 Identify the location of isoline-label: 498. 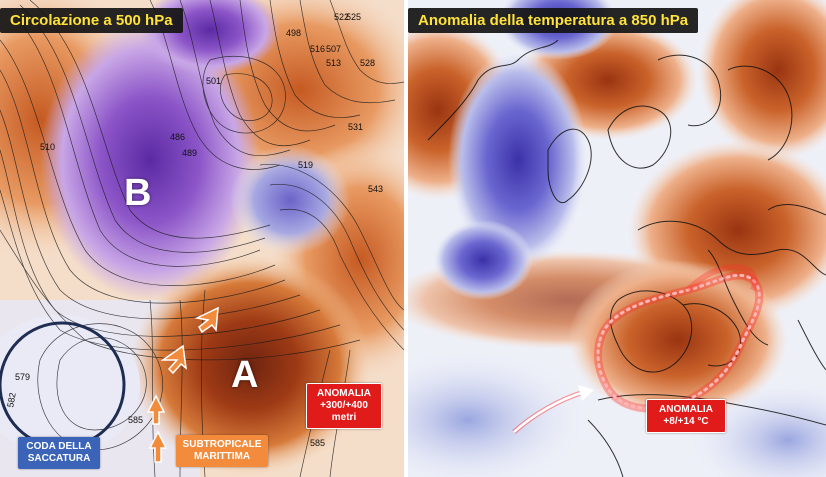
(294, 33).